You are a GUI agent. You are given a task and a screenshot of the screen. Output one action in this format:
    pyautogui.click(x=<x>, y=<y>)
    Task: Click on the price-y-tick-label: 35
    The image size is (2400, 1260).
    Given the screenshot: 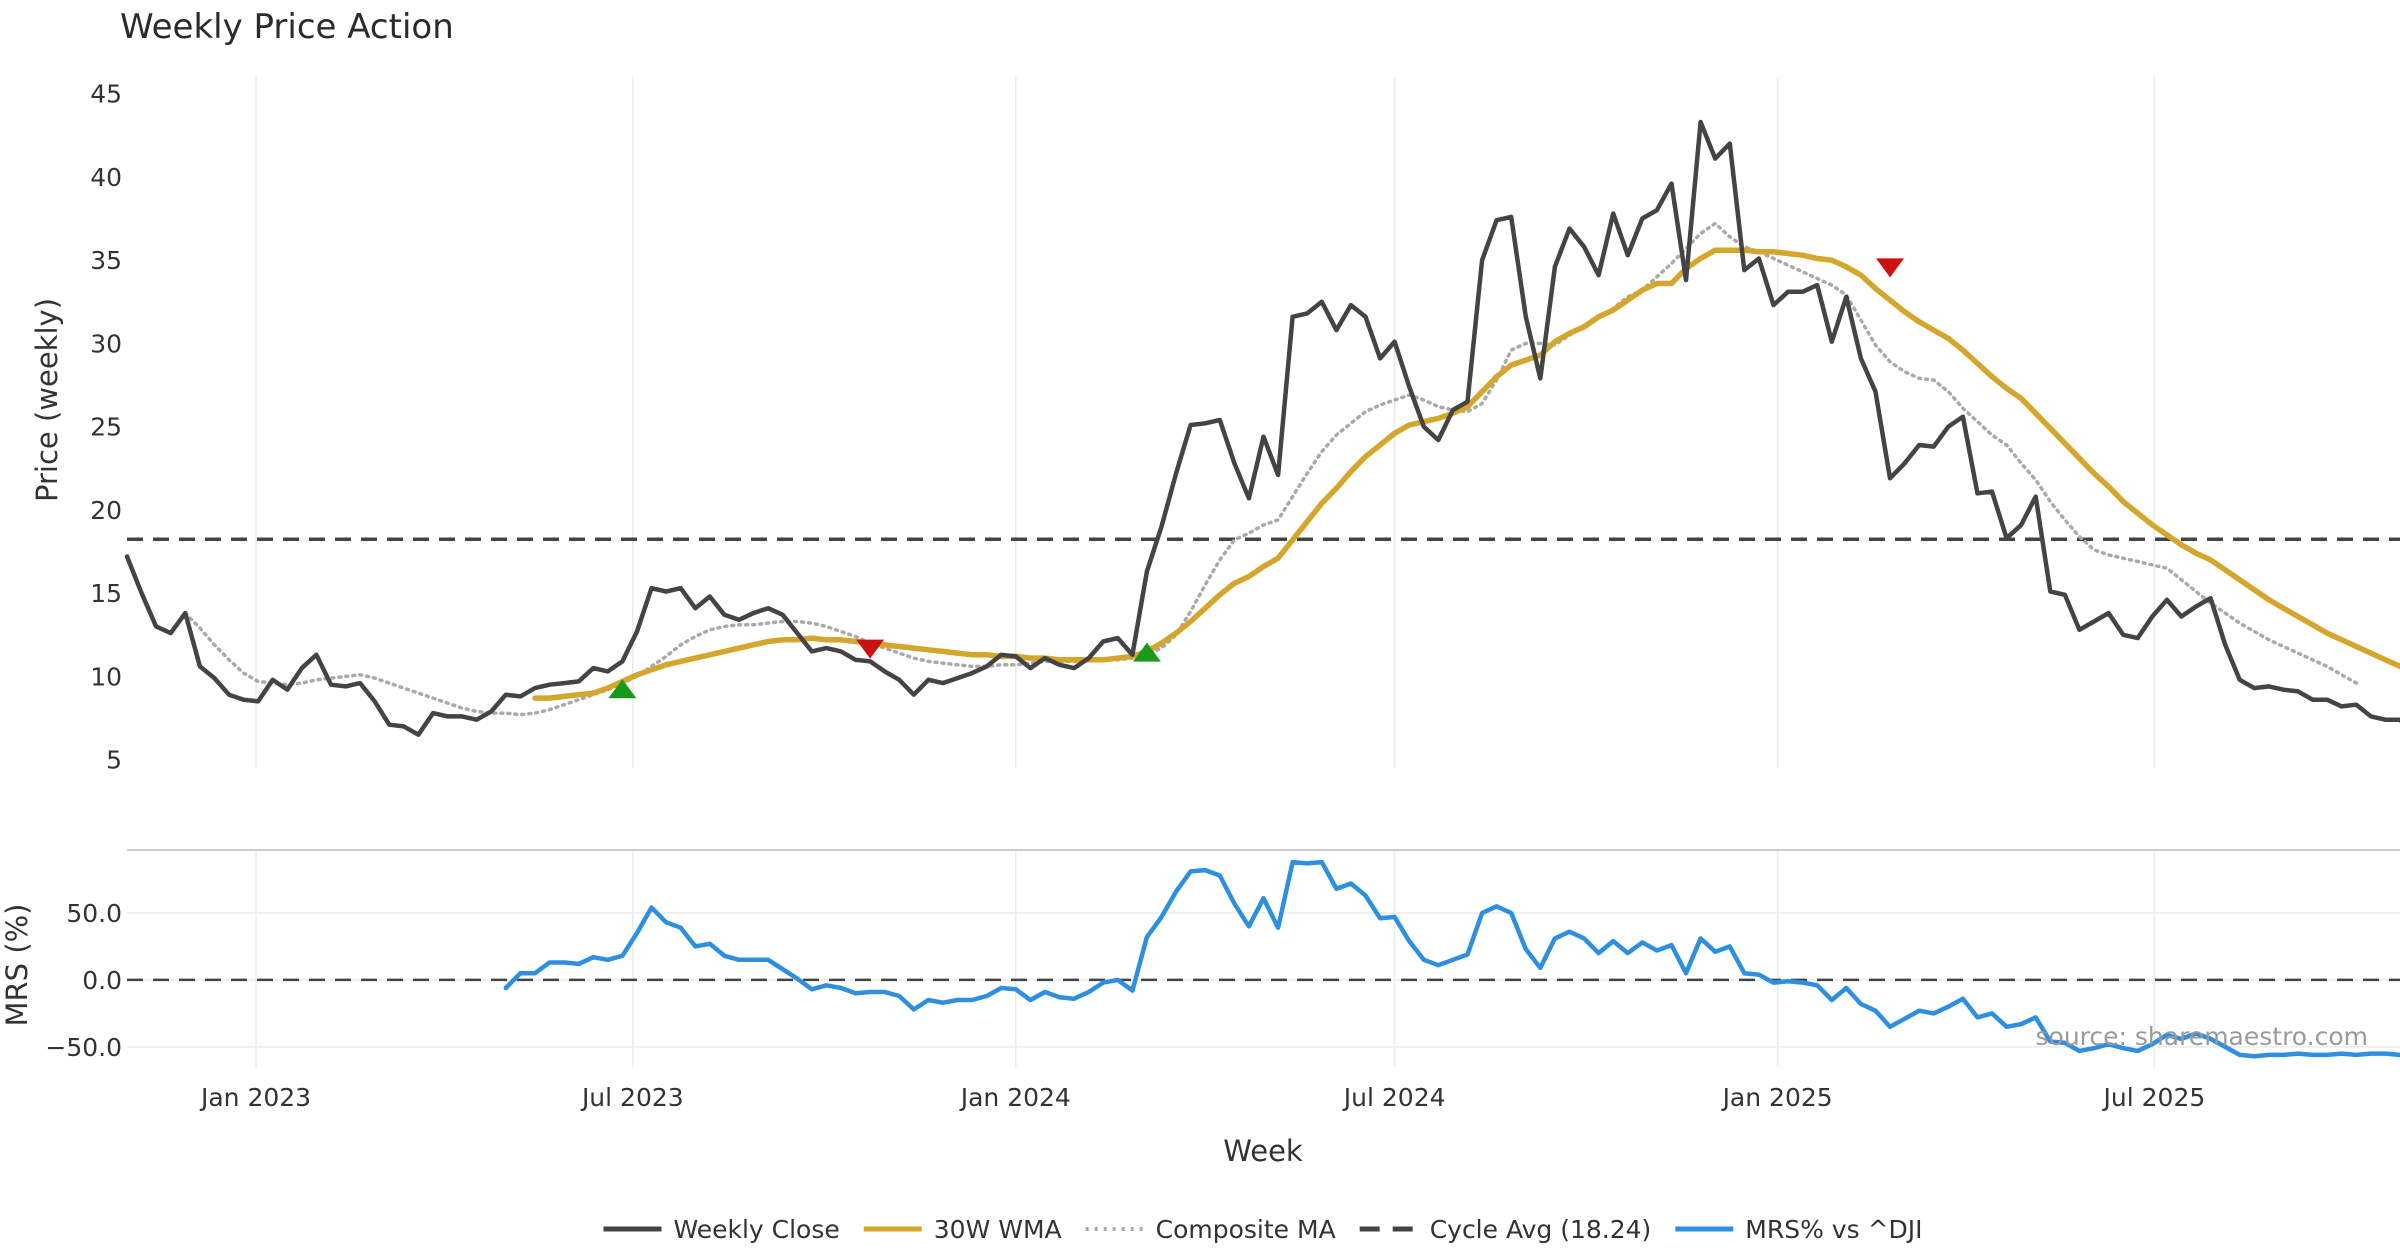 What is the action you would take?
    pyautogui.click(x=106, y=260)
    